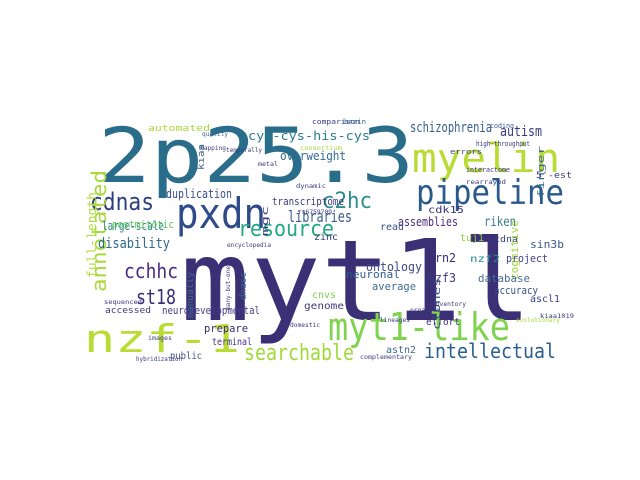 The width and height of the screenshot is (640, 480). I want to click on word-sequenced: sequenced, so click(123, 302).